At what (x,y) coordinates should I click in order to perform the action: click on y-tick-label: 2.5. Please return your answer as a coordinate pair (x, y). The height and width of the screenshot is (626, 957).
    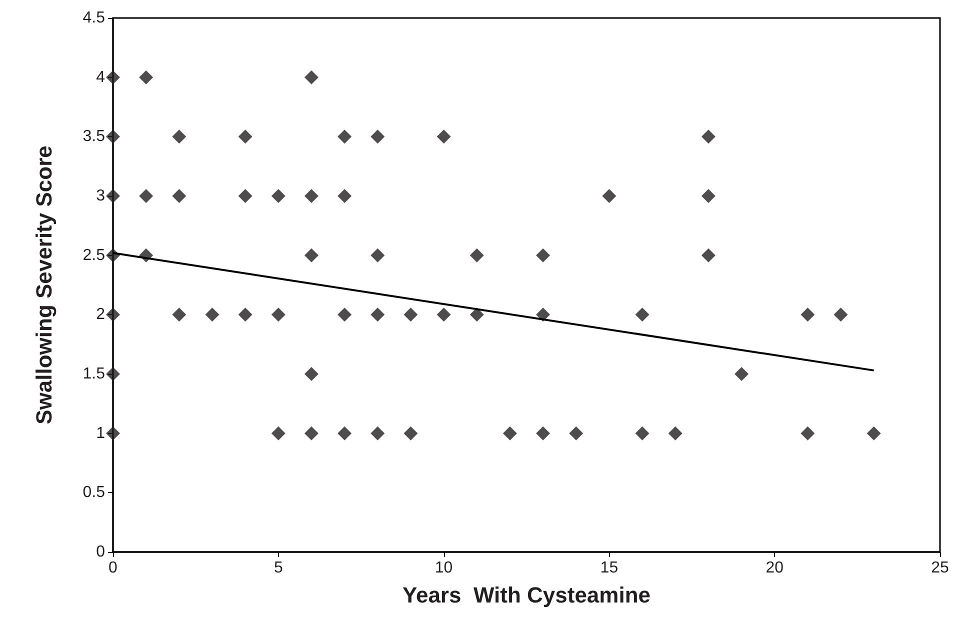
    Looking at the image, I should click on (94, 255).